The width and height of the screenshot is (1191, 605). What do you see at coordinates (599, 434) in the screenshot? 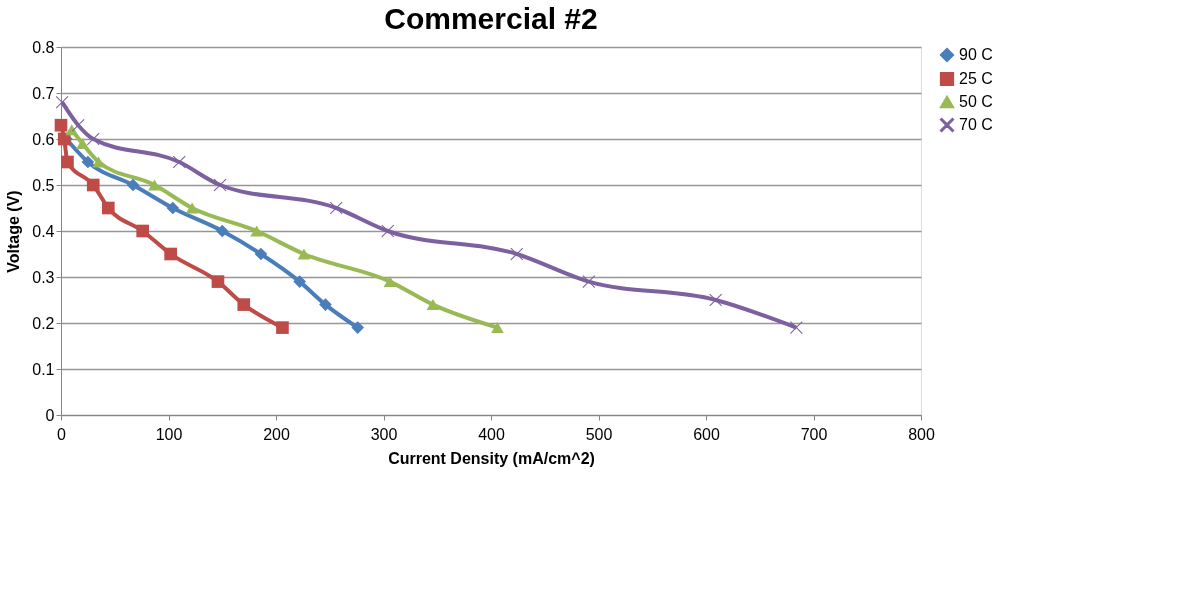
I see `x-tick-label: 500` at bounding box center [599, 434].